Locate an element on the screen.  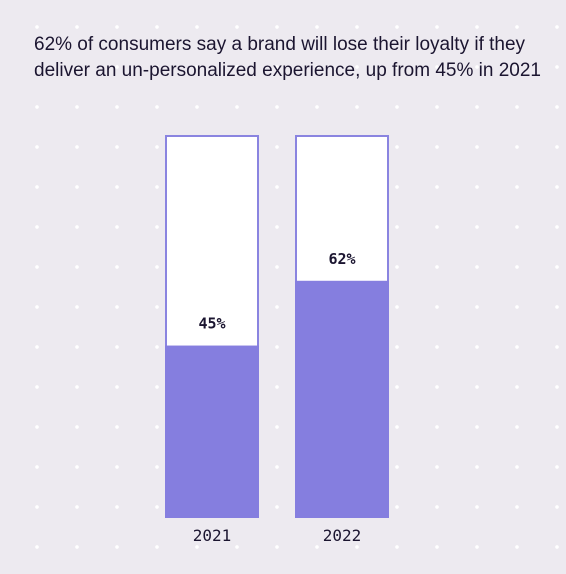
data-label-2021: 45% is located at coordinates (211, 324).